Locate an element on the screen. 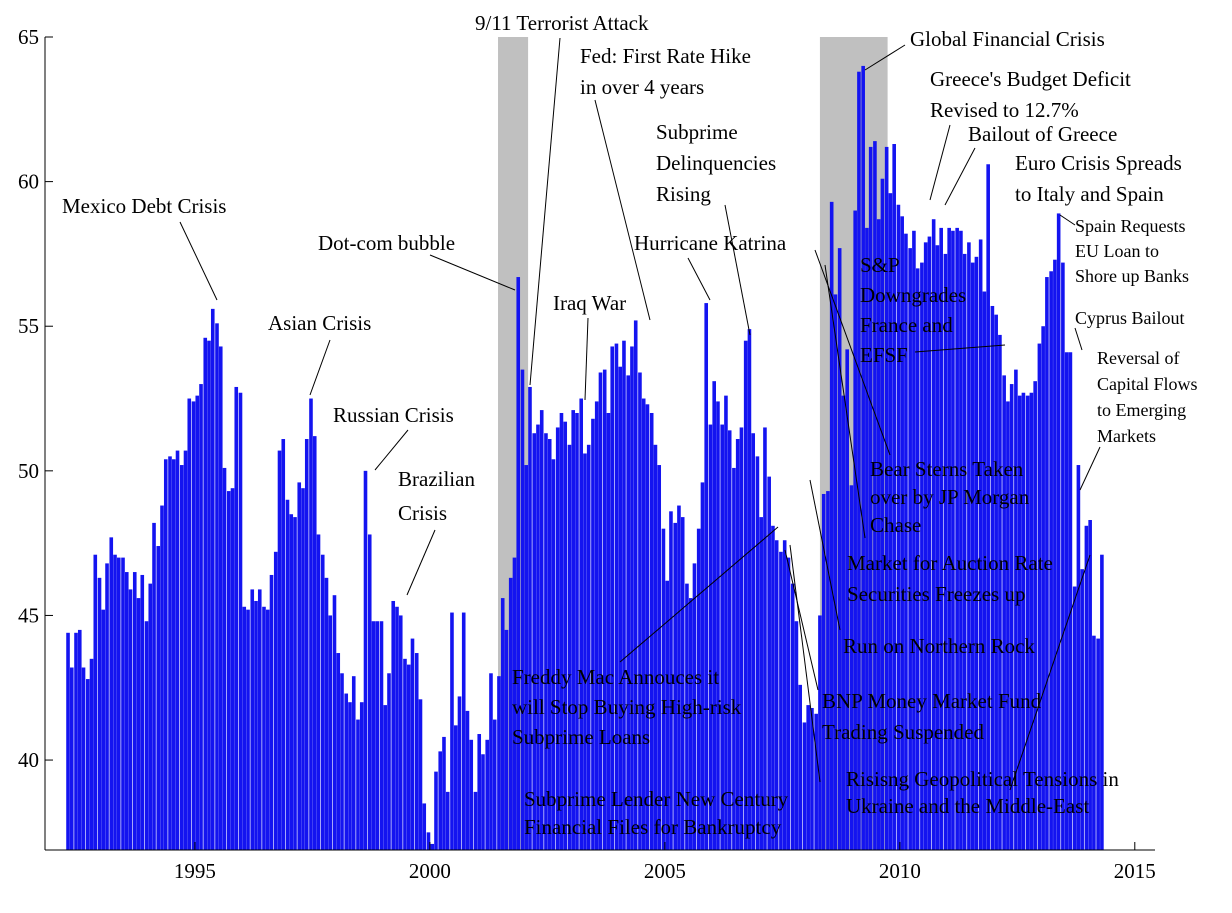 This screenshot has width=1232, height=913. annotation: Delinquencies is located at coordinates (716, 163).